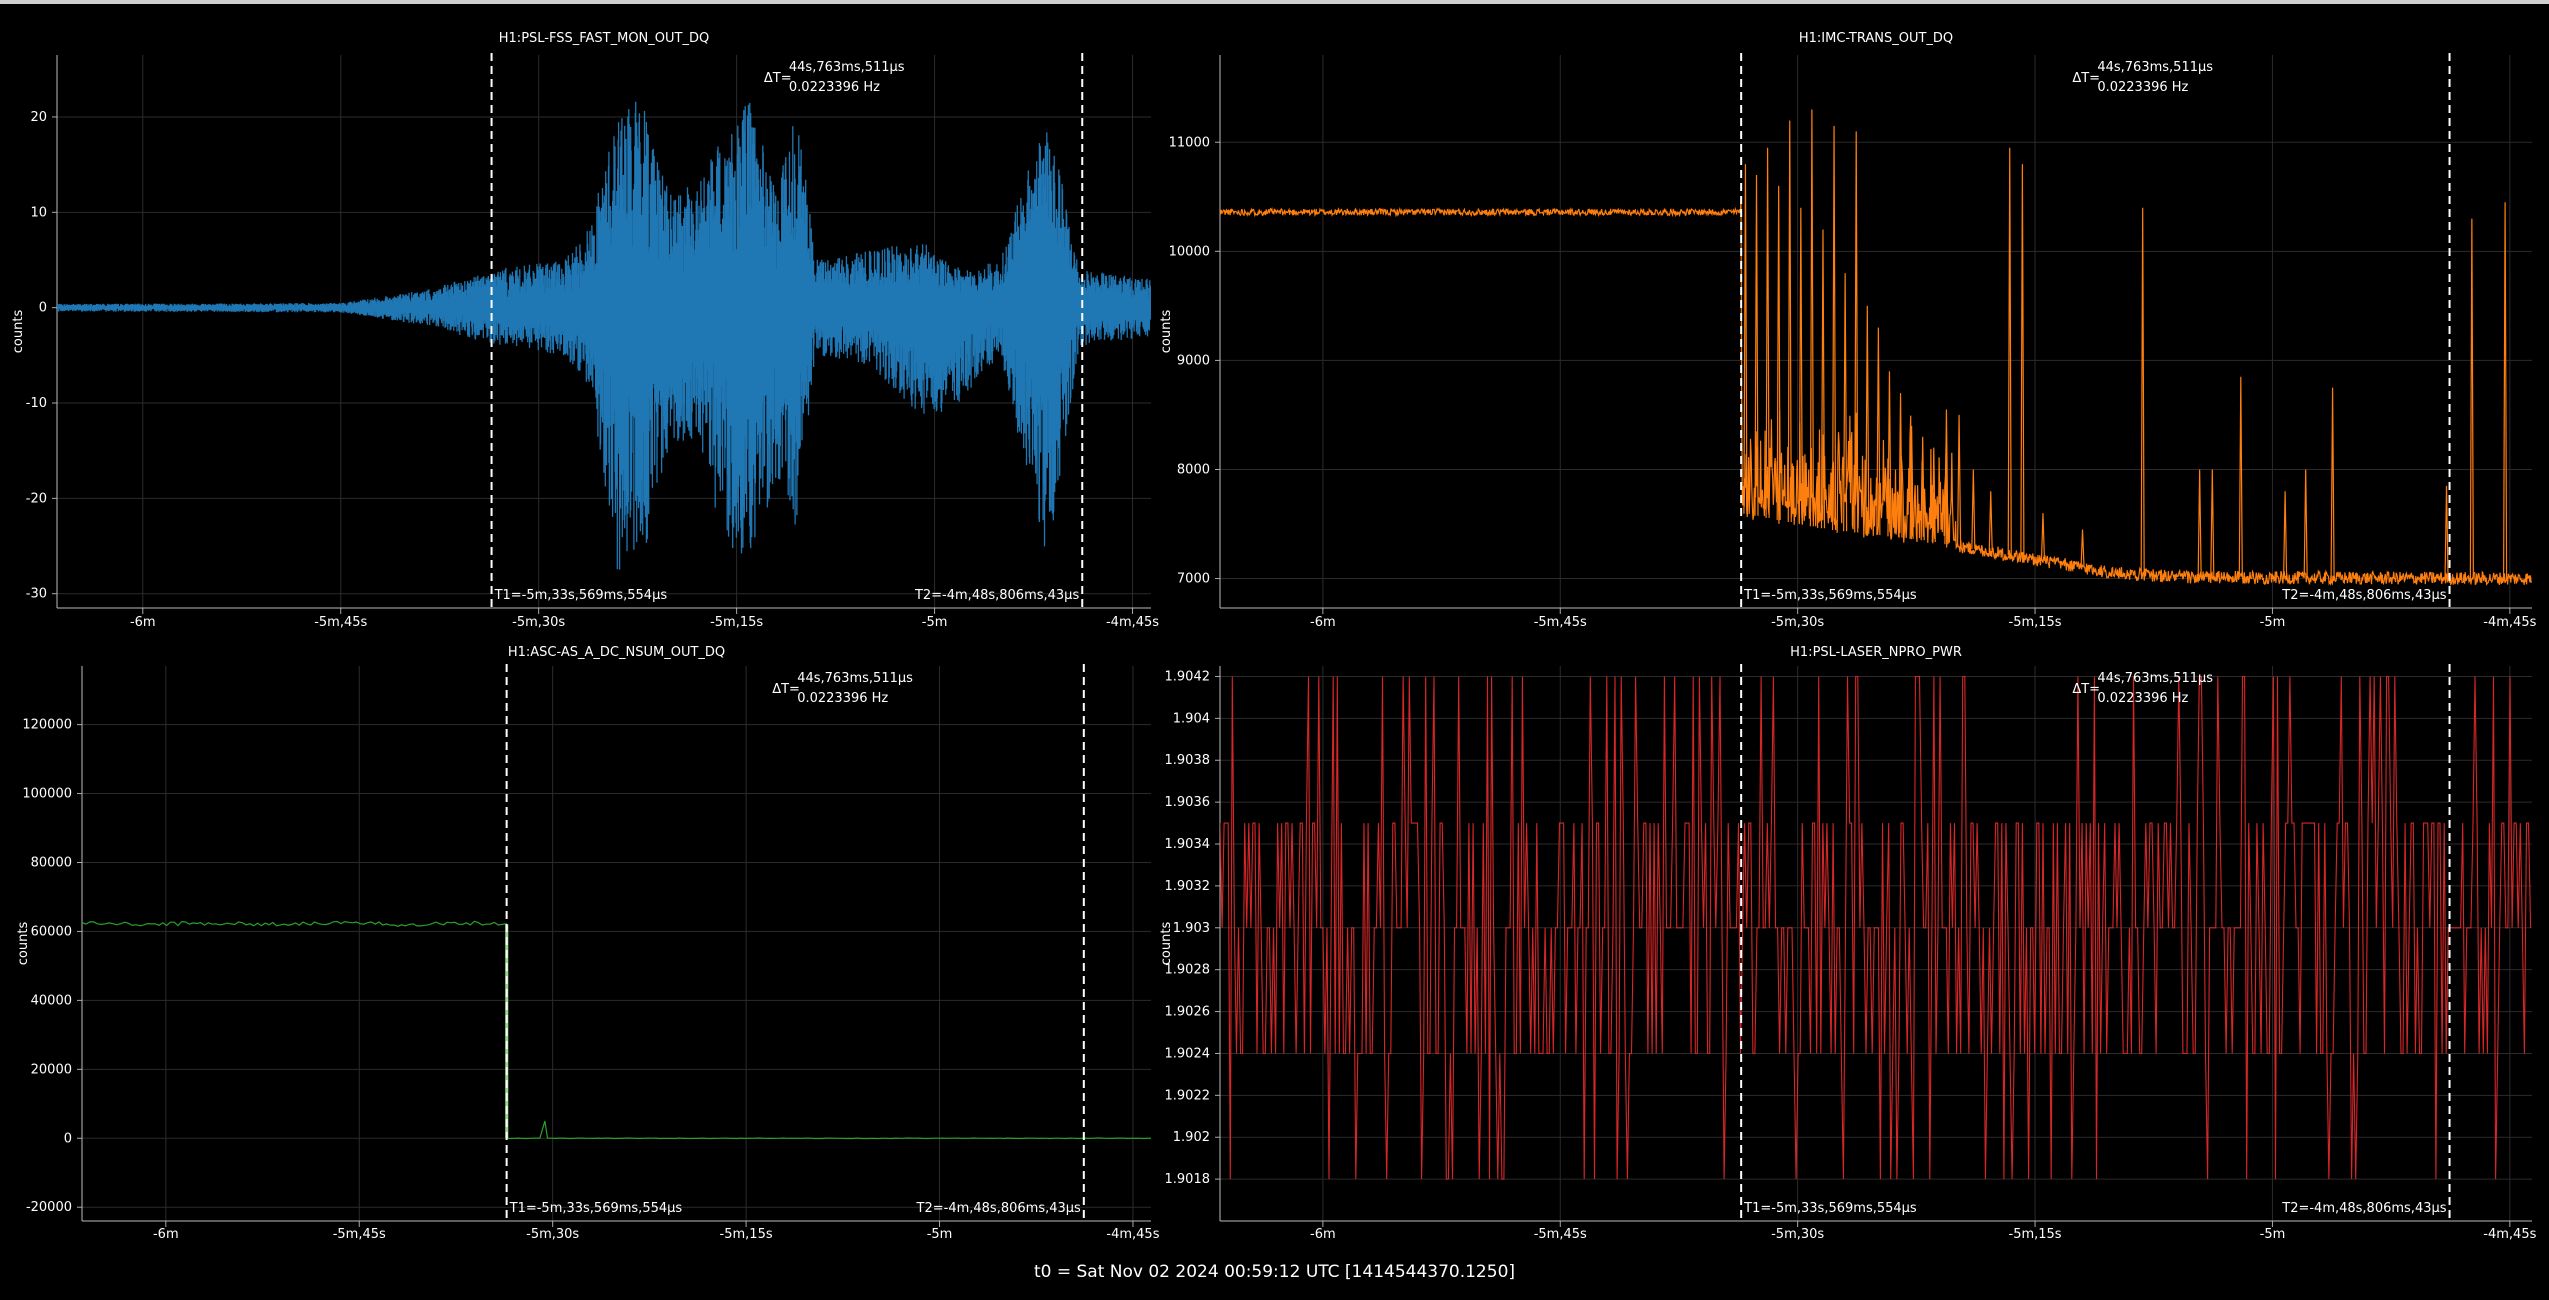 This screenshot has height=1300, width=2549. What do you see at coordinates (38, 212) in the screenshot?
I see `y-tick-label: 10` at bounding box center [38, 212].